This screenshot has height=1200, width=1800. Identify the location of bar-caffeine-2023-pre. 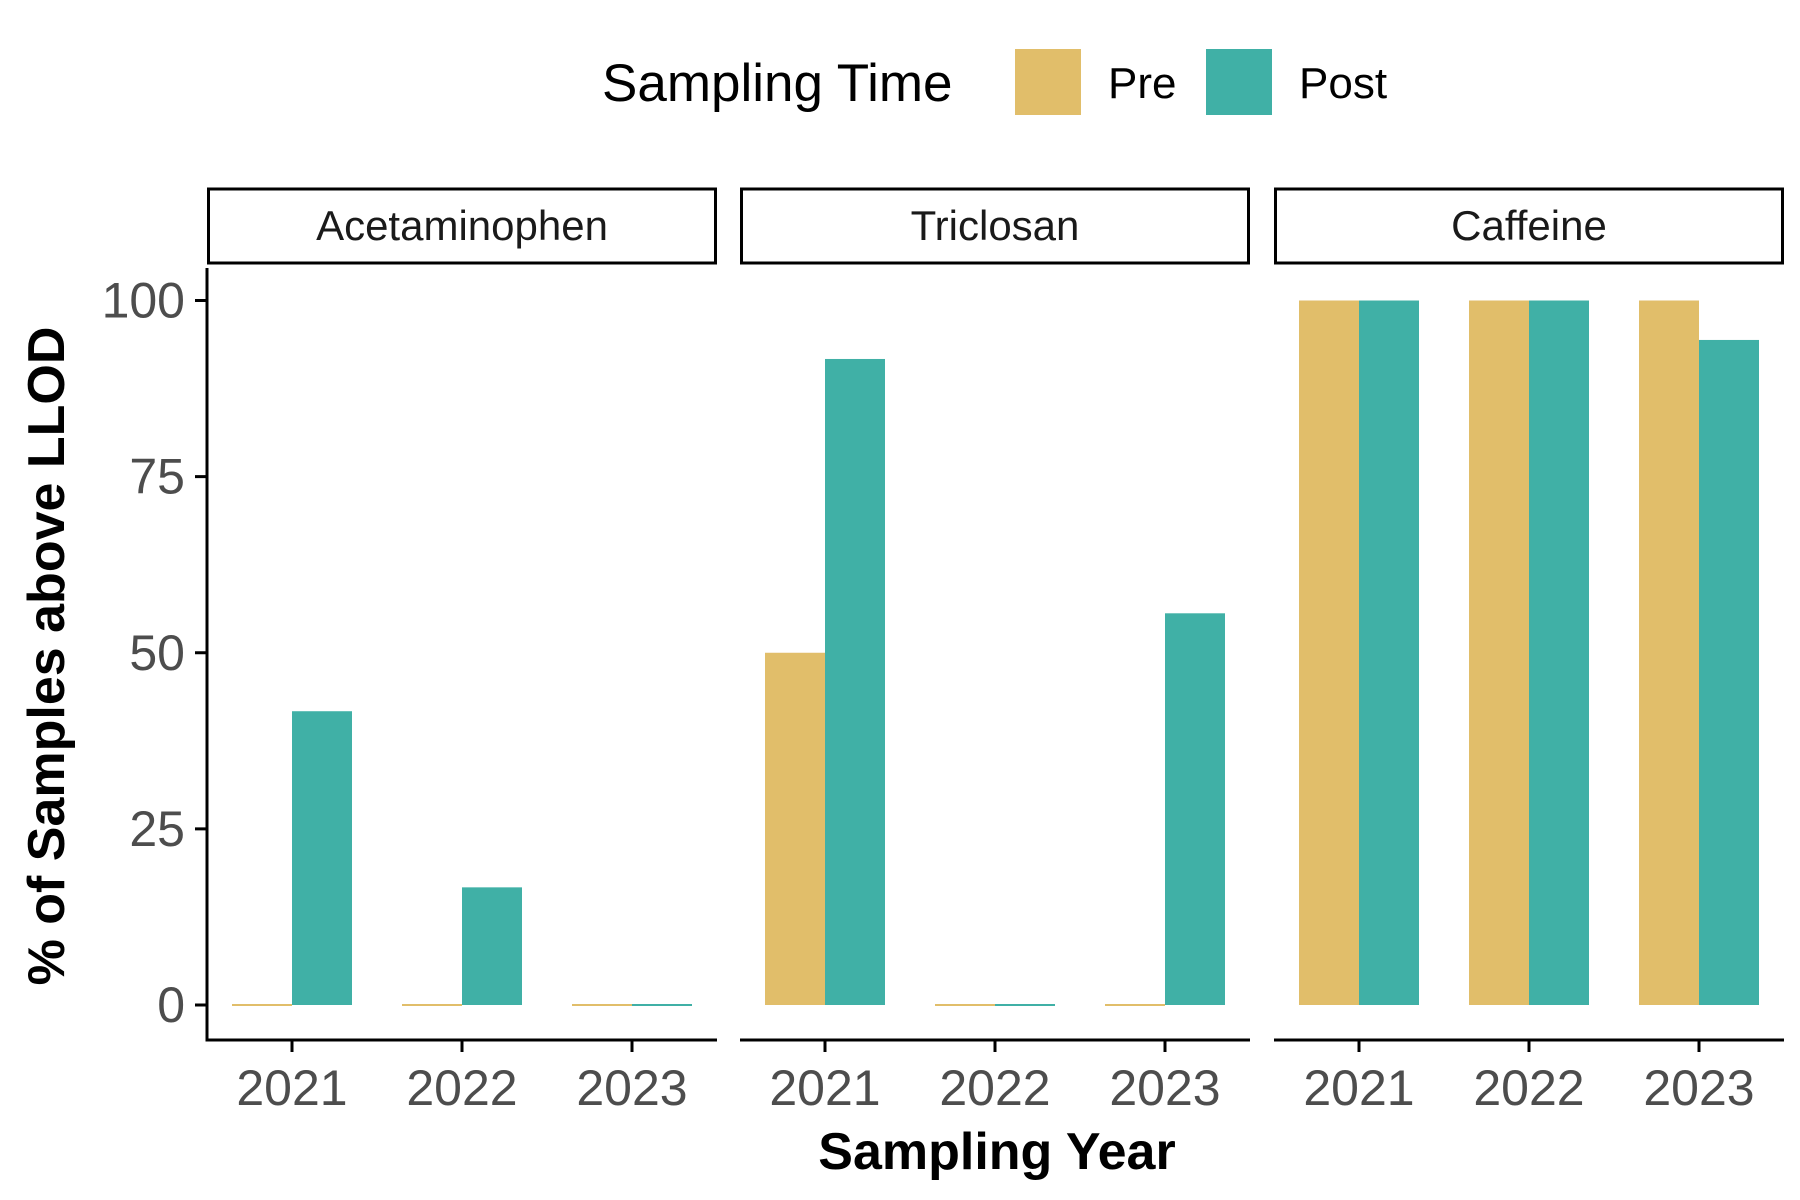
(1669, 652).